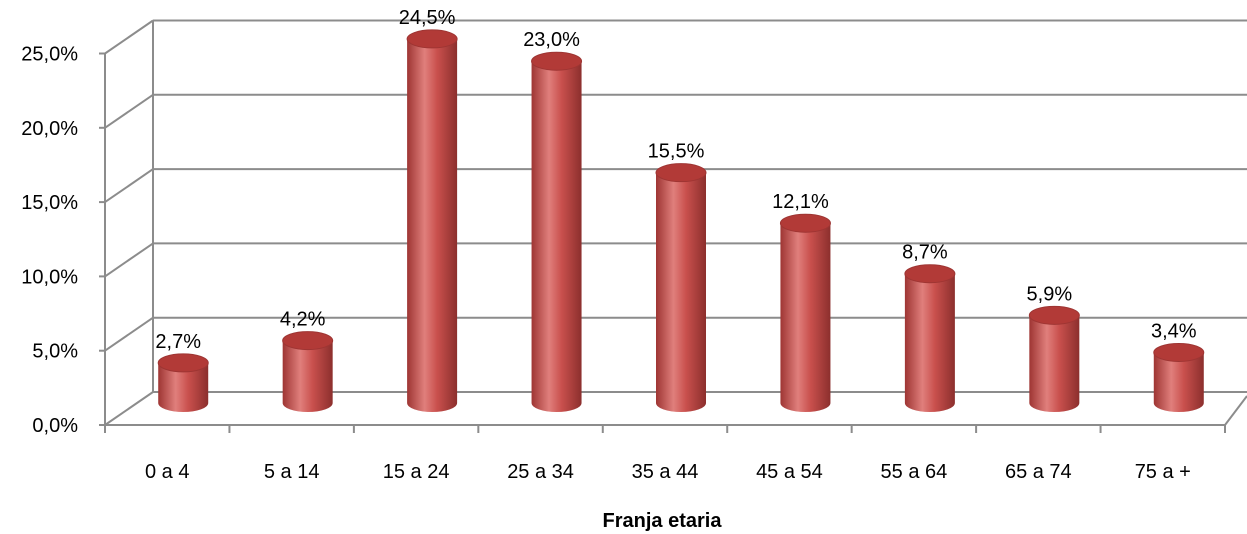 This screenshot has width=1247, height=534. What do you see at coordinates (663, 521) in the screenshot?
I see `x-axis-title: Franja etaria` at bounding box center [663, 521].